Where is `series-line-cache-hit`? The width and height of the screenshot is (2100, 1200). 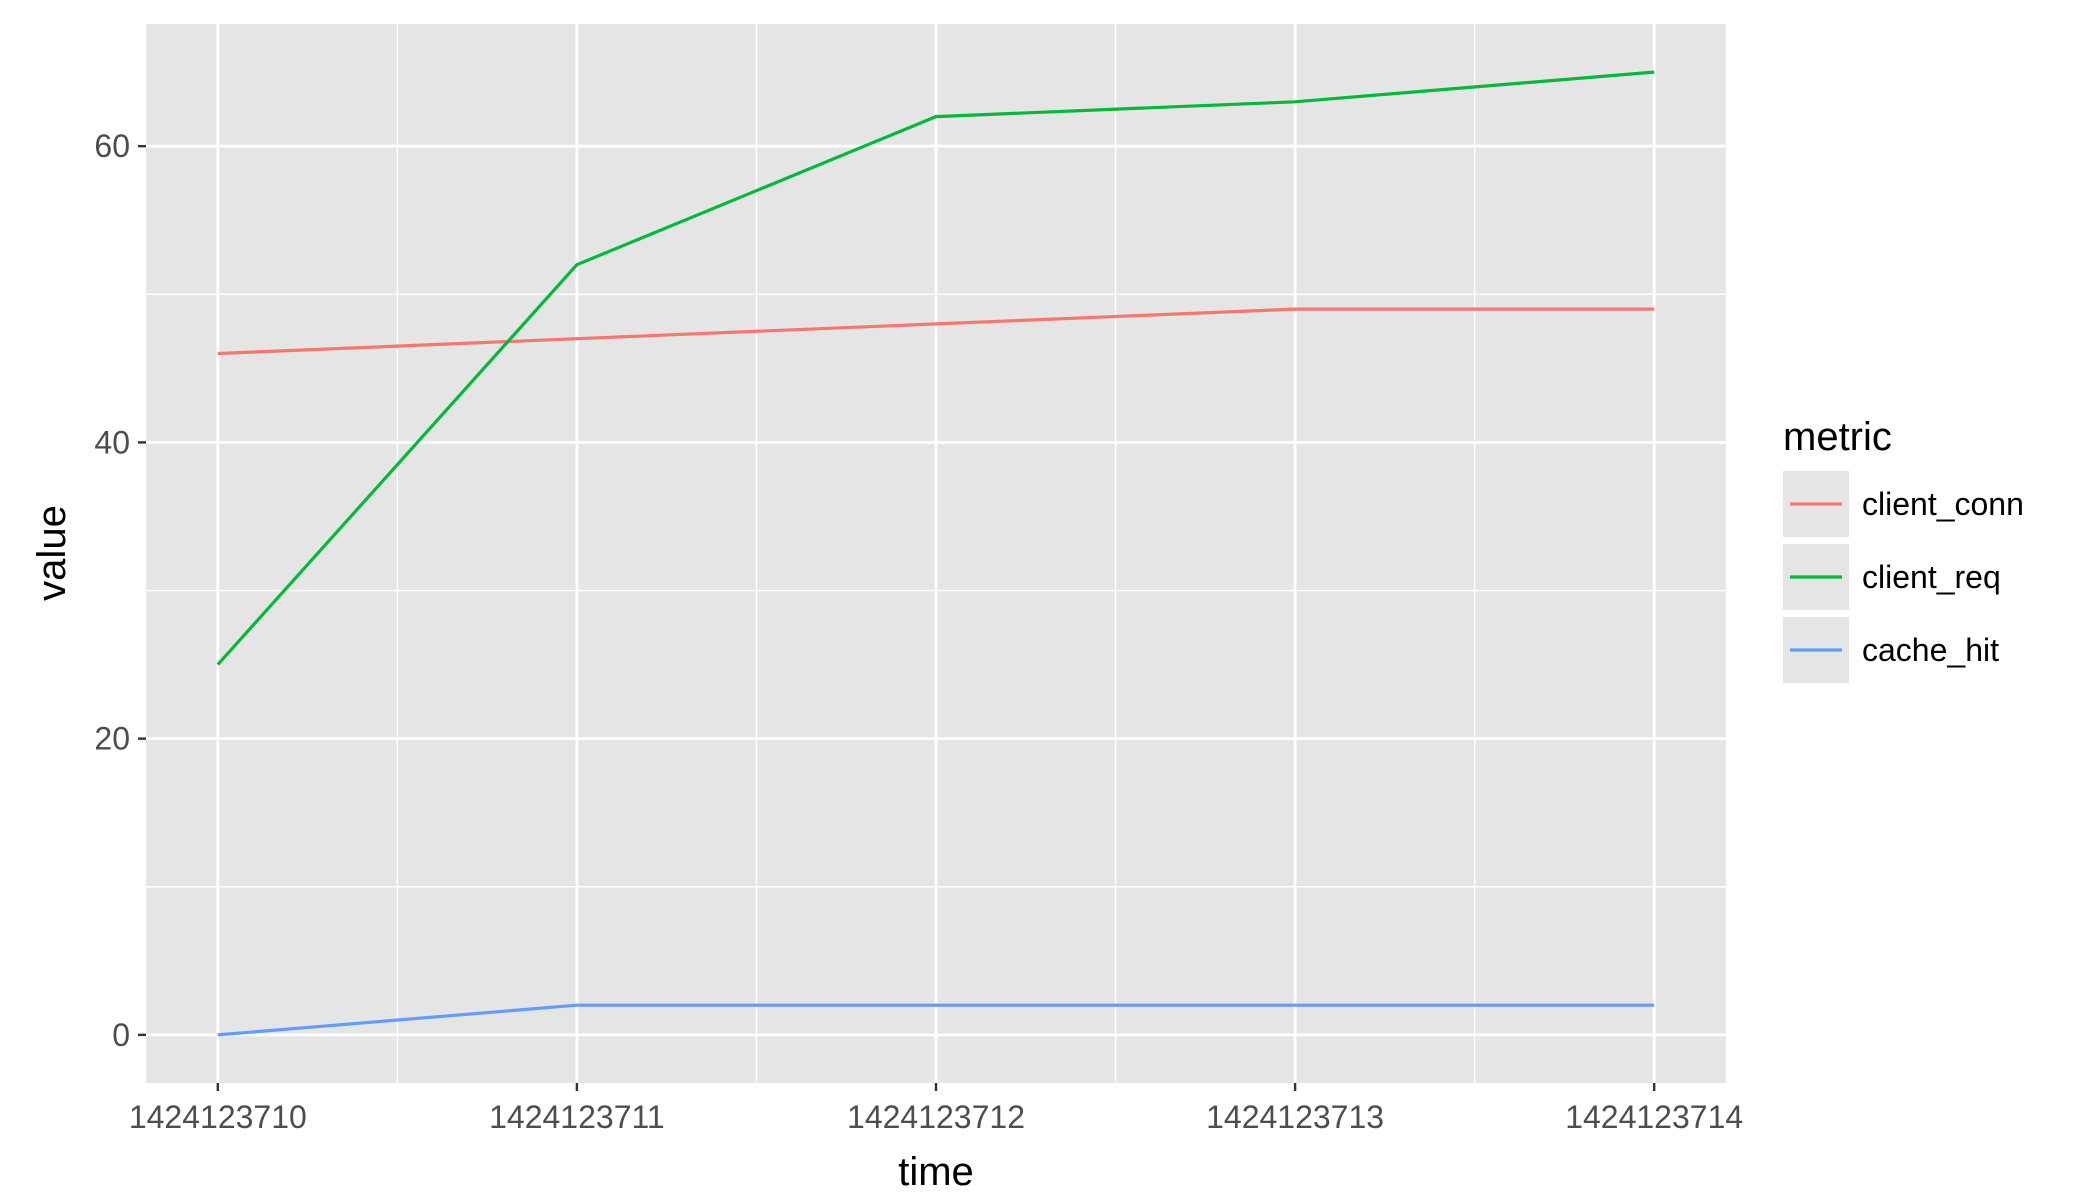 series-line-cache-hit is located at coordinates (936, 1020).